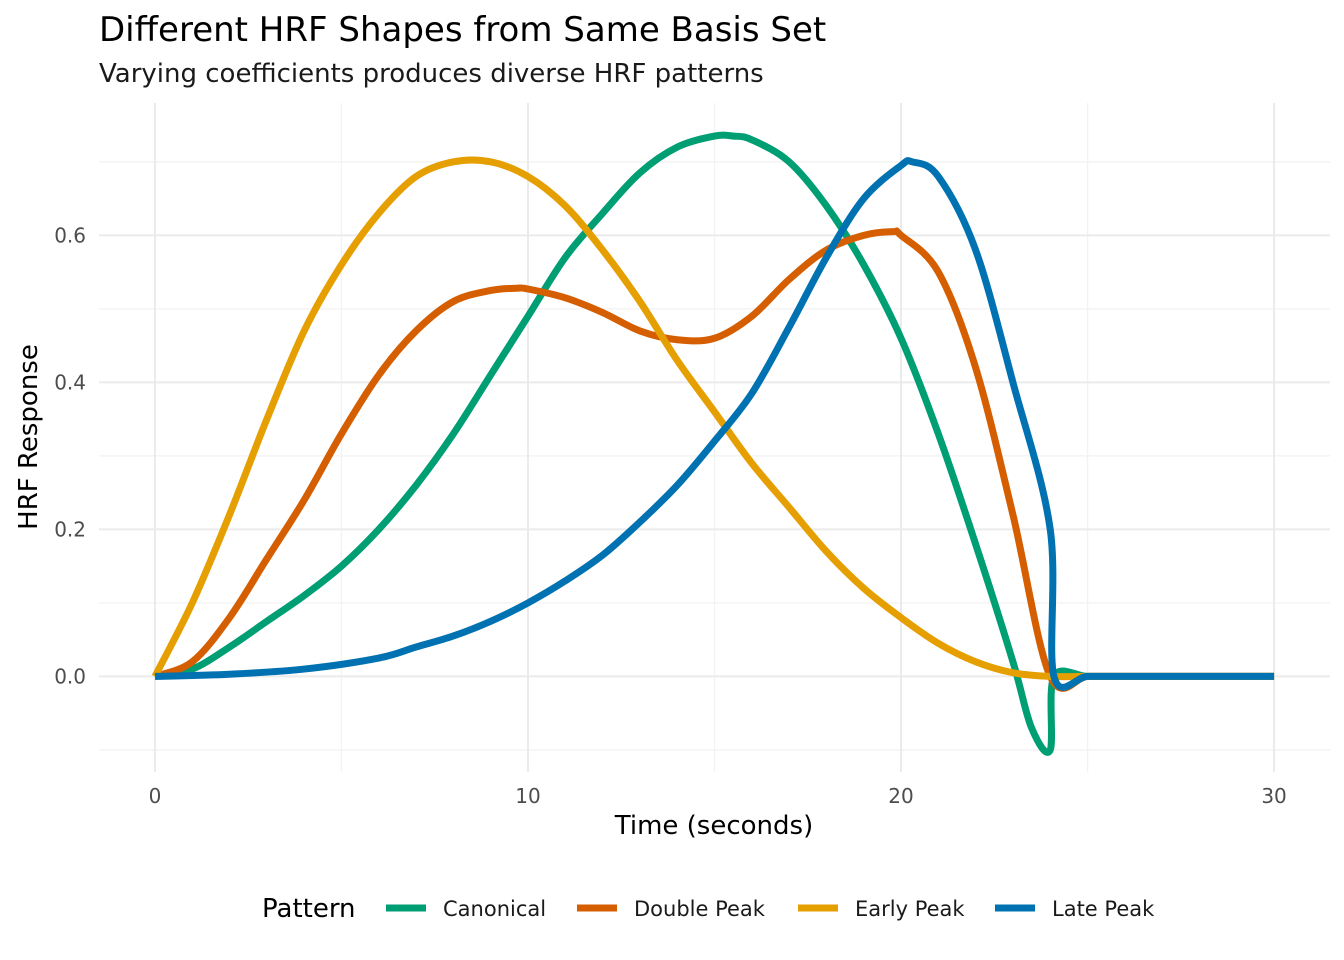  I want to click on y-tick-label: 0.6, so click(70, 235).